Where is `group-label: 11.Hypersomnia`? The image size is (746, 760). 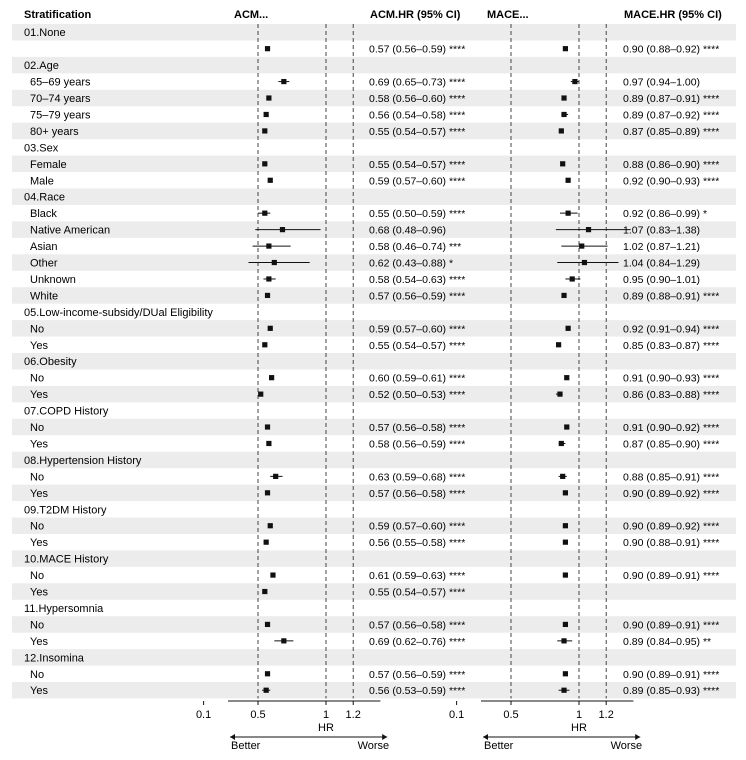
group-label: 11.Hypersomnia is located at coordinates (64, 609).